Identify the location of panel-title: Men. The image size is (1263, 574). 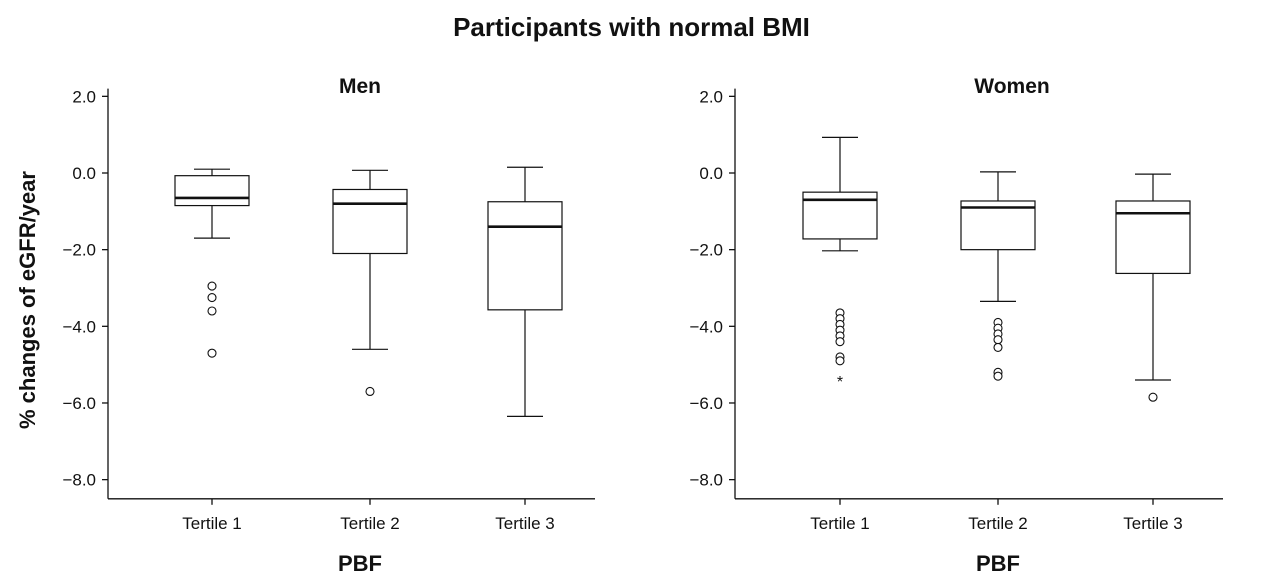
(360, 86).